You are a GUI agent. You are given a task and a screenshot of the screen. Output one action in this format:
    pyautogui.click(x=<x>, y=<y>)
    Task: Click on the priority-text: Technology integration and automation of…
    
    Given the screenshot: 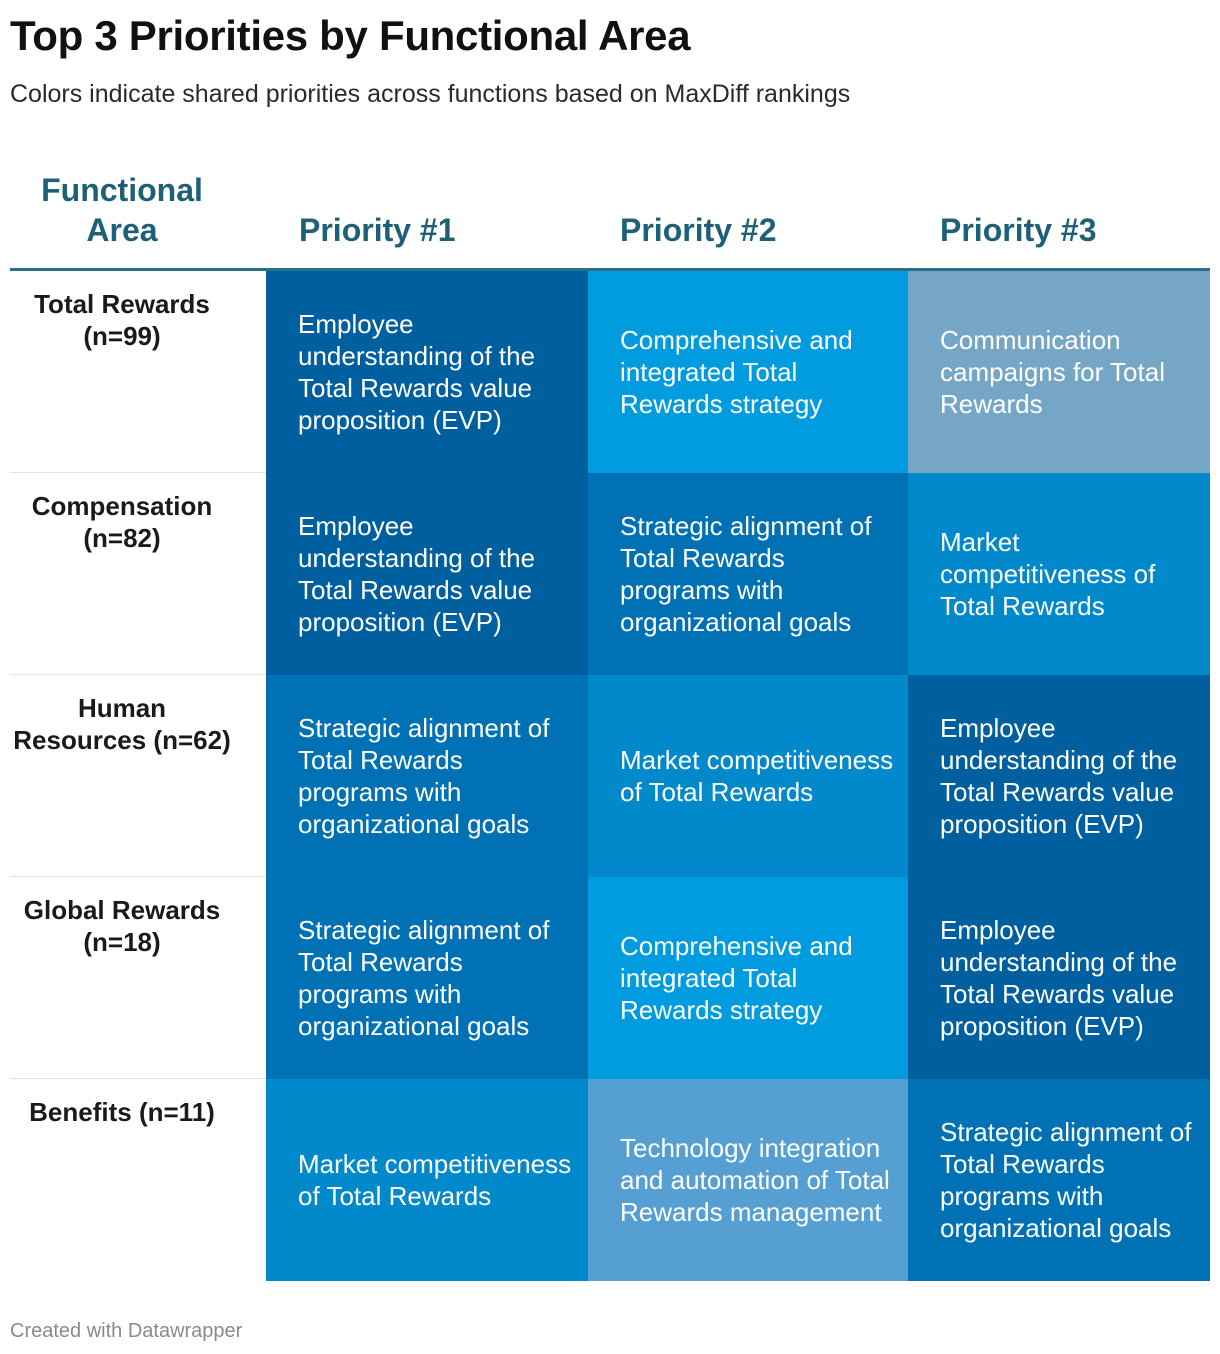 What is the action you would take?
    pyautogui.click(x=755, y=1180)
    